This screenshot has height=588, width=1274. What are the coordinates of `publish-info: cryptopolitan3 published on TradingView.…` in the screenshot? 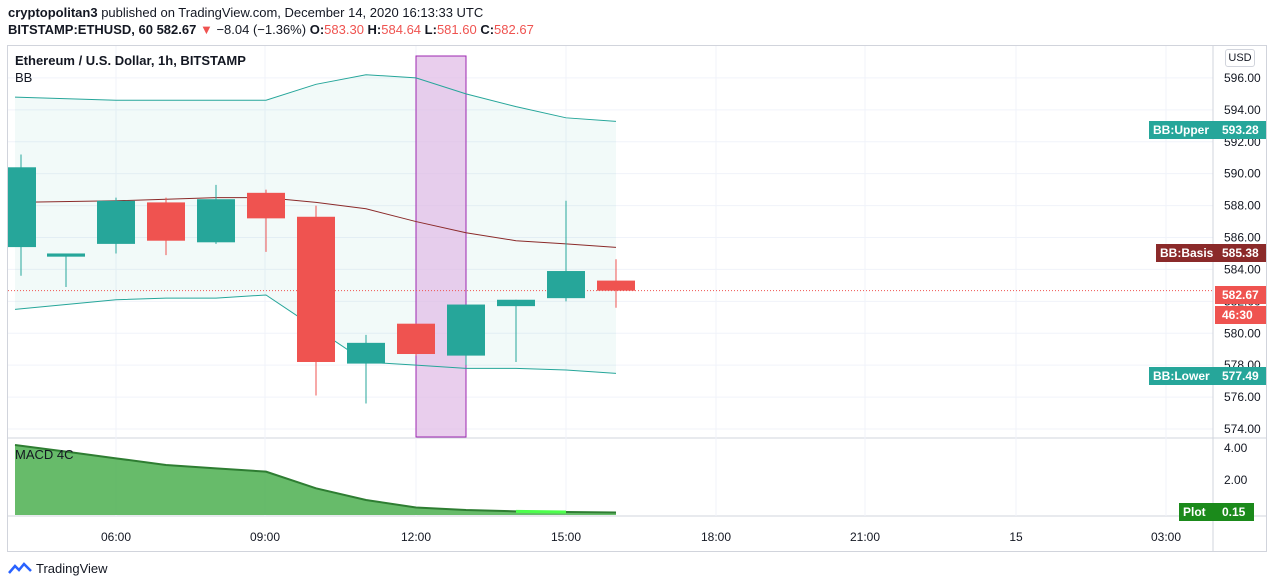 It's located at (245, 12).